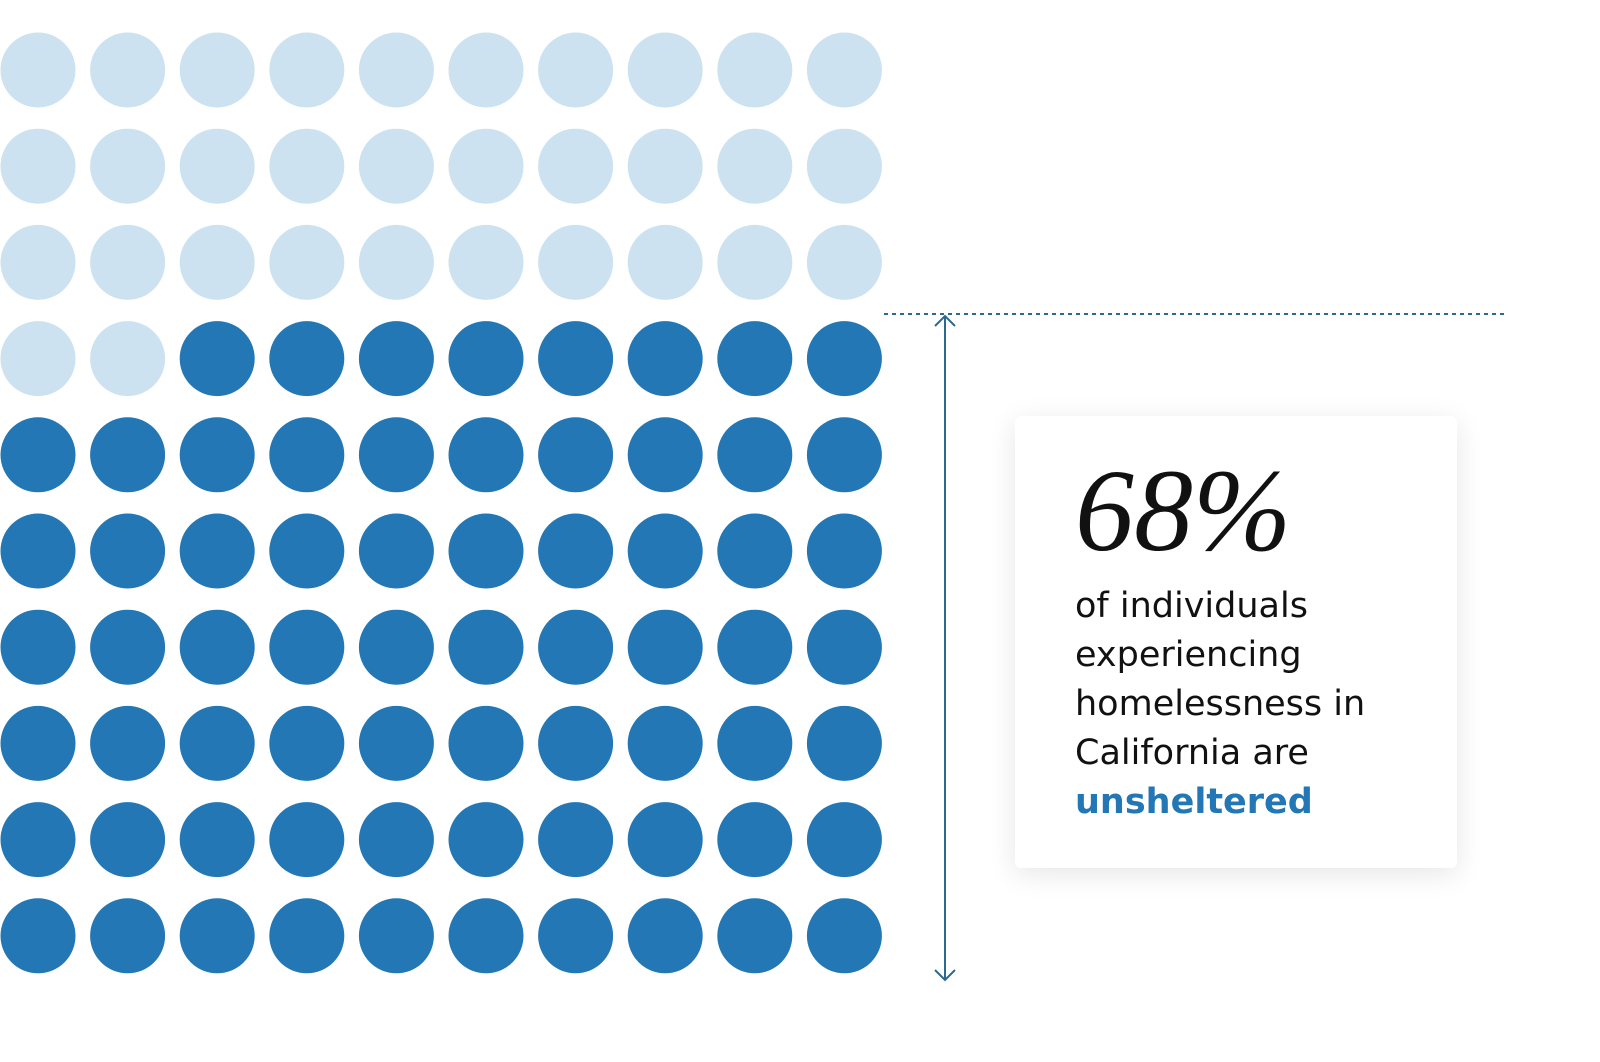 This screenshot has width=1600, height=1062. What do you see at coordinates (1194, 802) in the screenshot?
I see `stat-highlight: unsheltered` at bounding box center [1194, 802].